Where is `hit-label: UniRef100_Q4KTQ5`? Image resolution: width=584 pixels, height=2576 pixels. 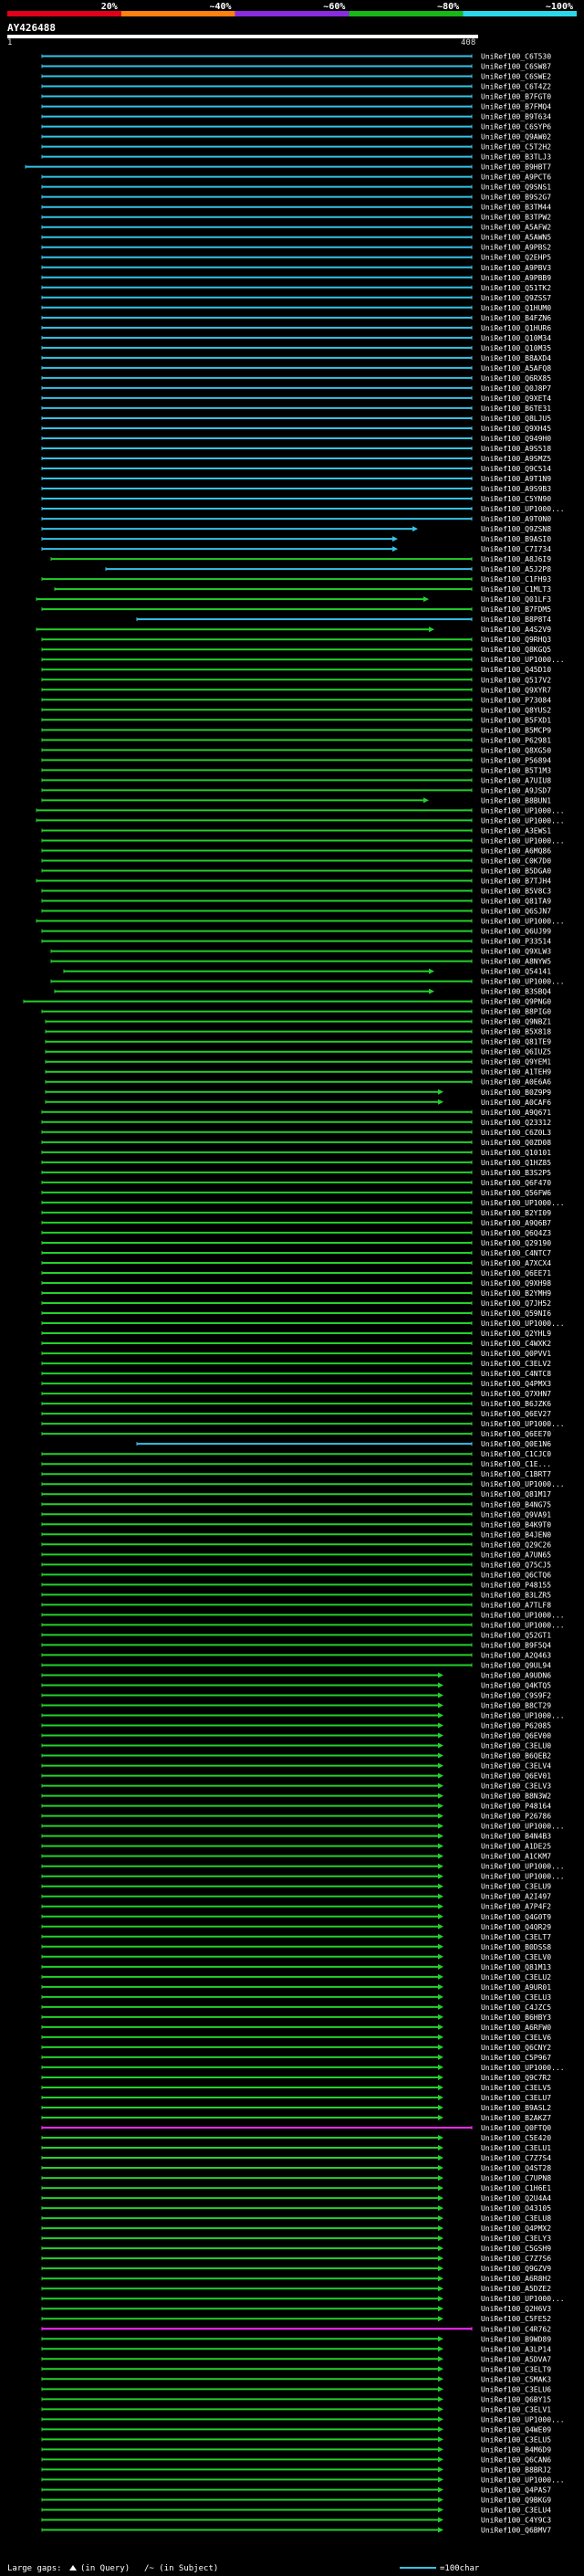
hit-label: UniRef100_Q4KTQ5 is located at coordinates (516, 1685).